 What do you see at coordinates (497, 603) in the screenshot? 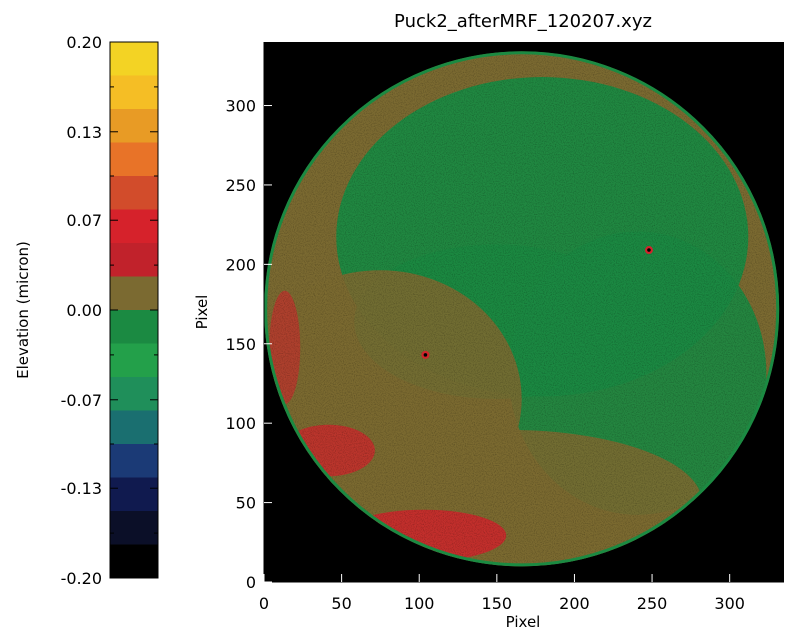
I see `x-tick-label: 150` at bounding box center [497, 603].